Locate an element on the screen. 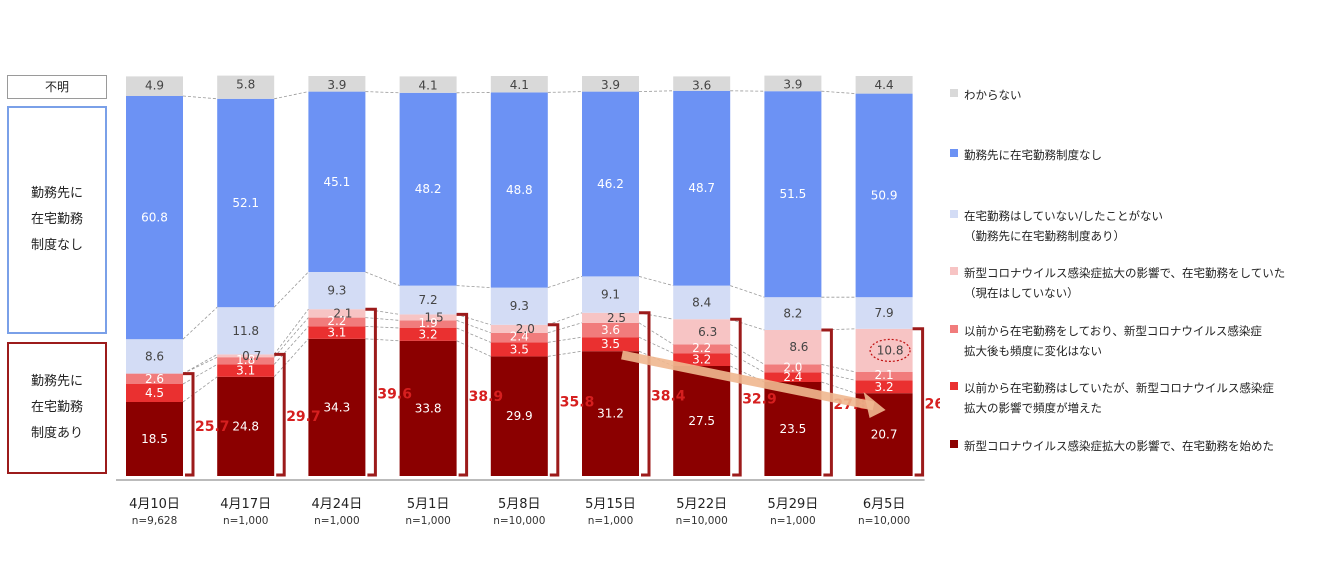  value-label-1-4: 3.5 is located at coordinates (519, 349).